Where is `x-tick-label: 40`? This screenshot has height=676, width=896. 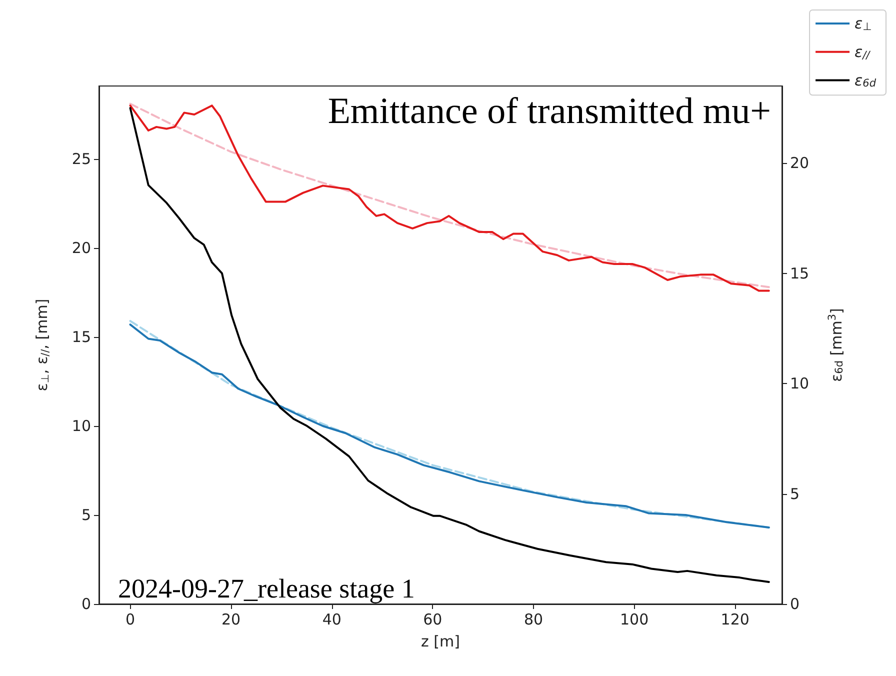
x-tick-label: 40 is located at coordinates (332, 619).